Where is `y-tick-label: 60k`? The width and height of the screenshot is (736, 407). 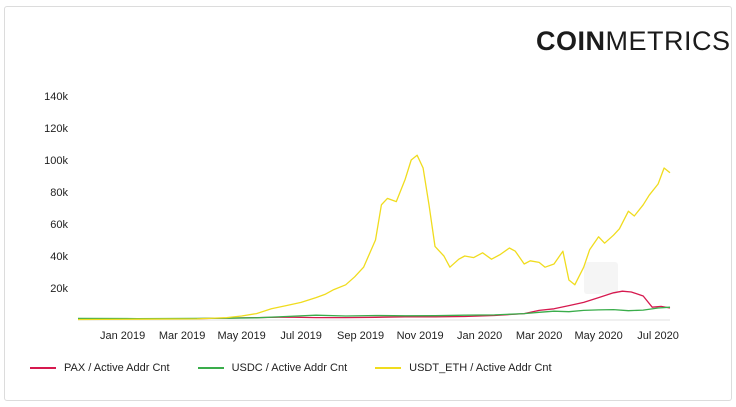 y-tick-label: 60k is located at coordinates (59, 225).